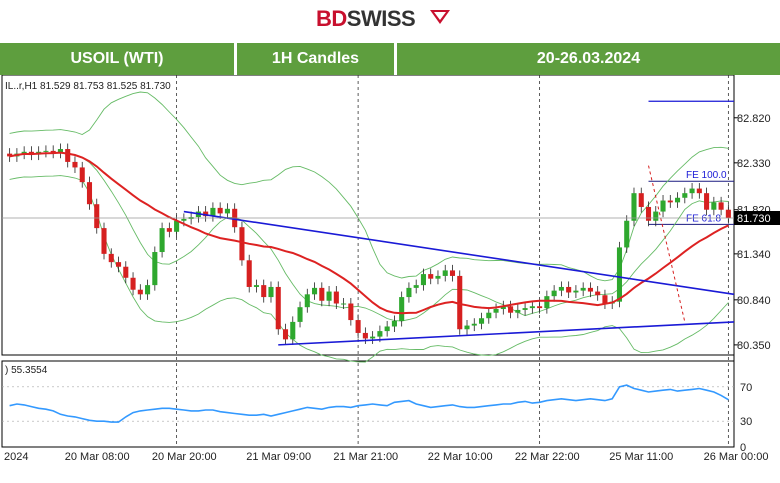  What do you see at coordinates (754, 119) in the screenshot?
I see `y-tick-label: 82.820` at bounding box center [754, 119].